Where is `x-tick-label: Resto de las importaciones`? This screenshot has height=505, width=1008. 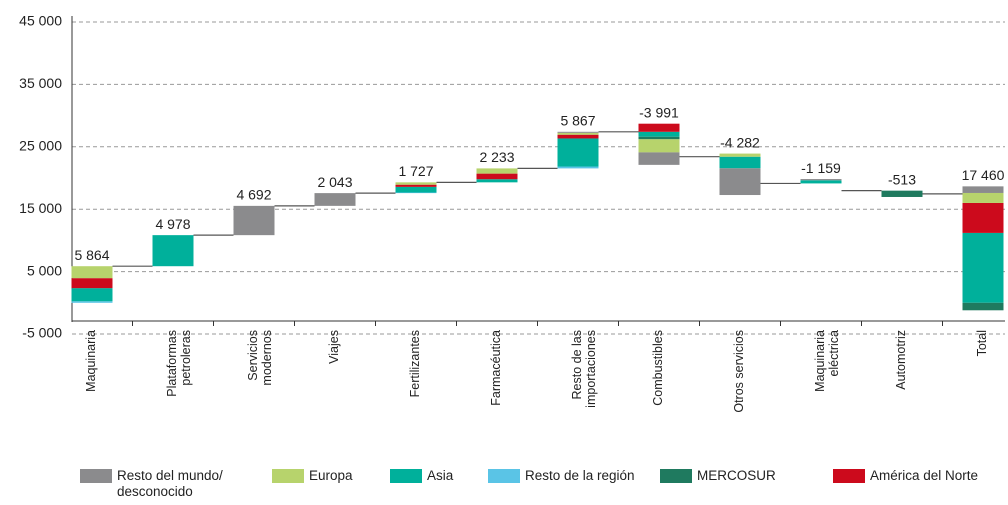
x-tick-label: Resto de las importaciones is located at coordinates (584, 369).